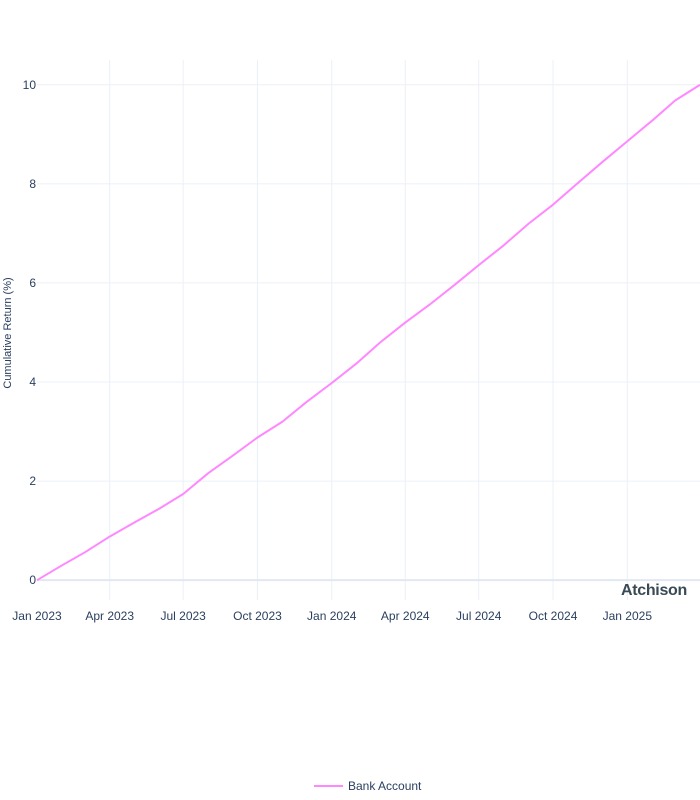 Image resolution: width=700 pixels, height=800 pixels. What do you see at coordinates (8, 332) in the screenshot?
I see `y-axis-title: Cumulative Return (%)` at bounding box center [8, 332].